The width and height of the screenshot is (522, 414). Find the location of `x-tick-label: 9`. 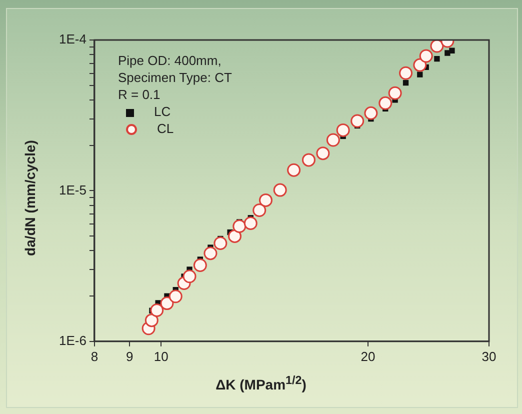

x-tick-label: 9 is located at coordinates (130, 356).